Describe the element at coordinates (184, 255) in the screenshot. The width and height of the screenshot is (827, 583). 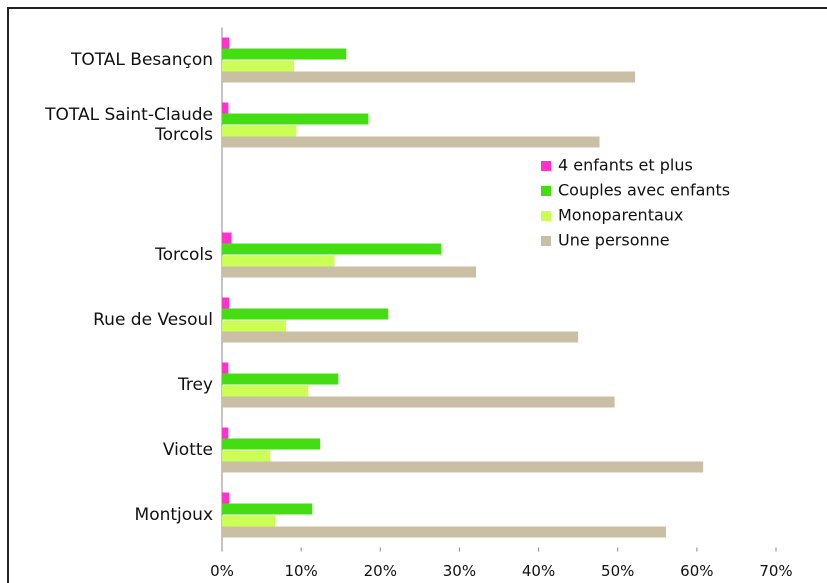
I see `category-label: Torcols` at that location.